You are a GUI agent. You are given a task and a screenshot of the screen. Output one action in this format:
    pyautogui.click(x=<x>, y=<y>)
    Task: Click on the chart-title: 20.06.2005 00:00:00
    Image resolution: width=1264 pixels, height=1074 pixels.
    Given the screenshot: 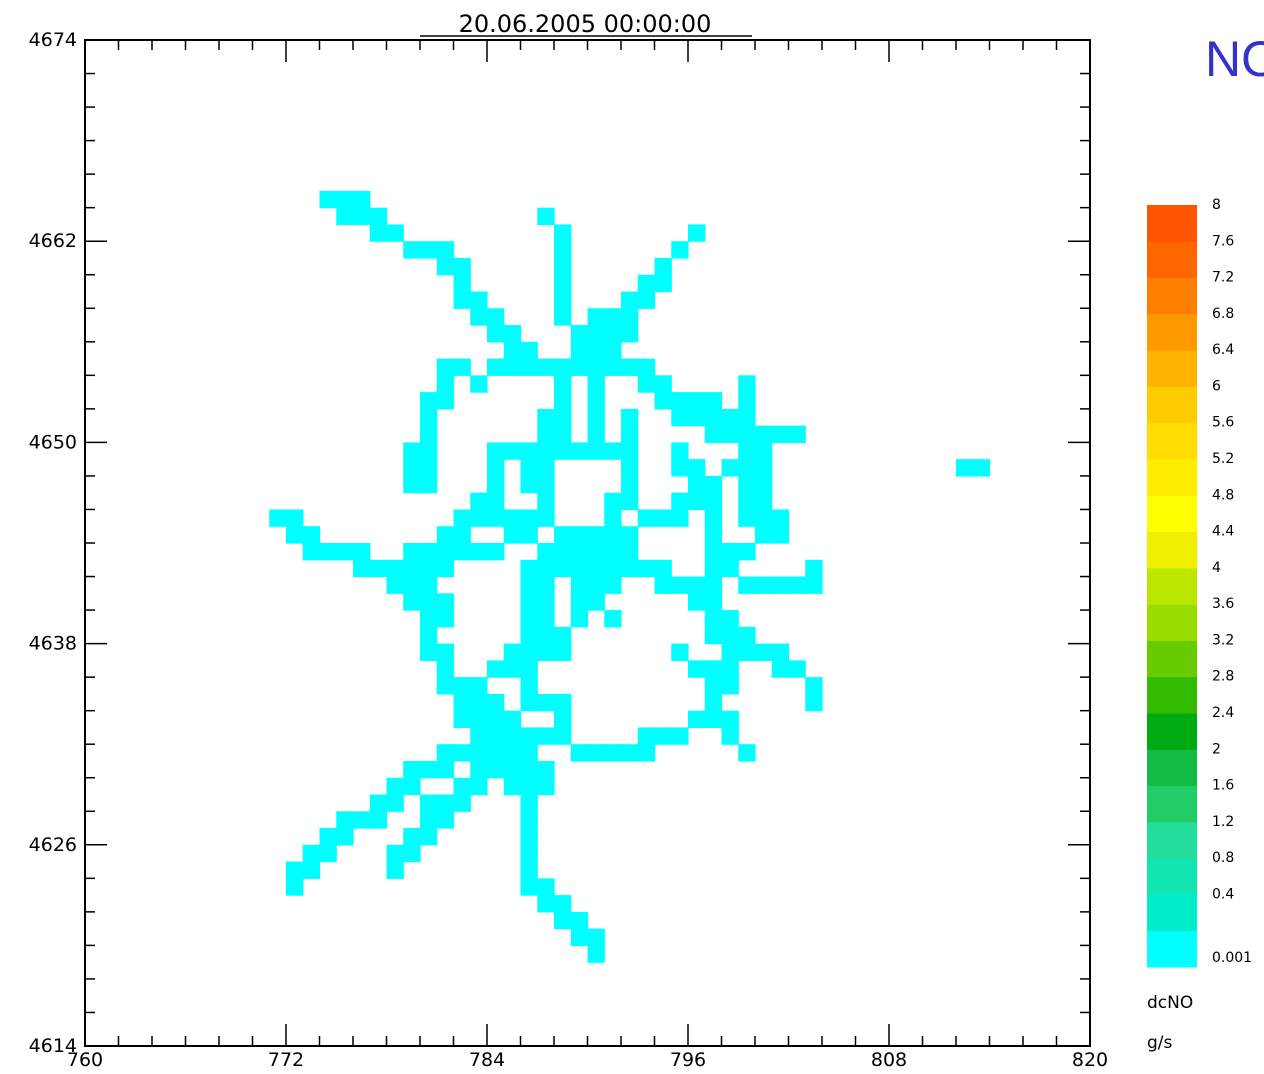 What is the action you would take?
    pyautogui.click(x=585, y=24)
    